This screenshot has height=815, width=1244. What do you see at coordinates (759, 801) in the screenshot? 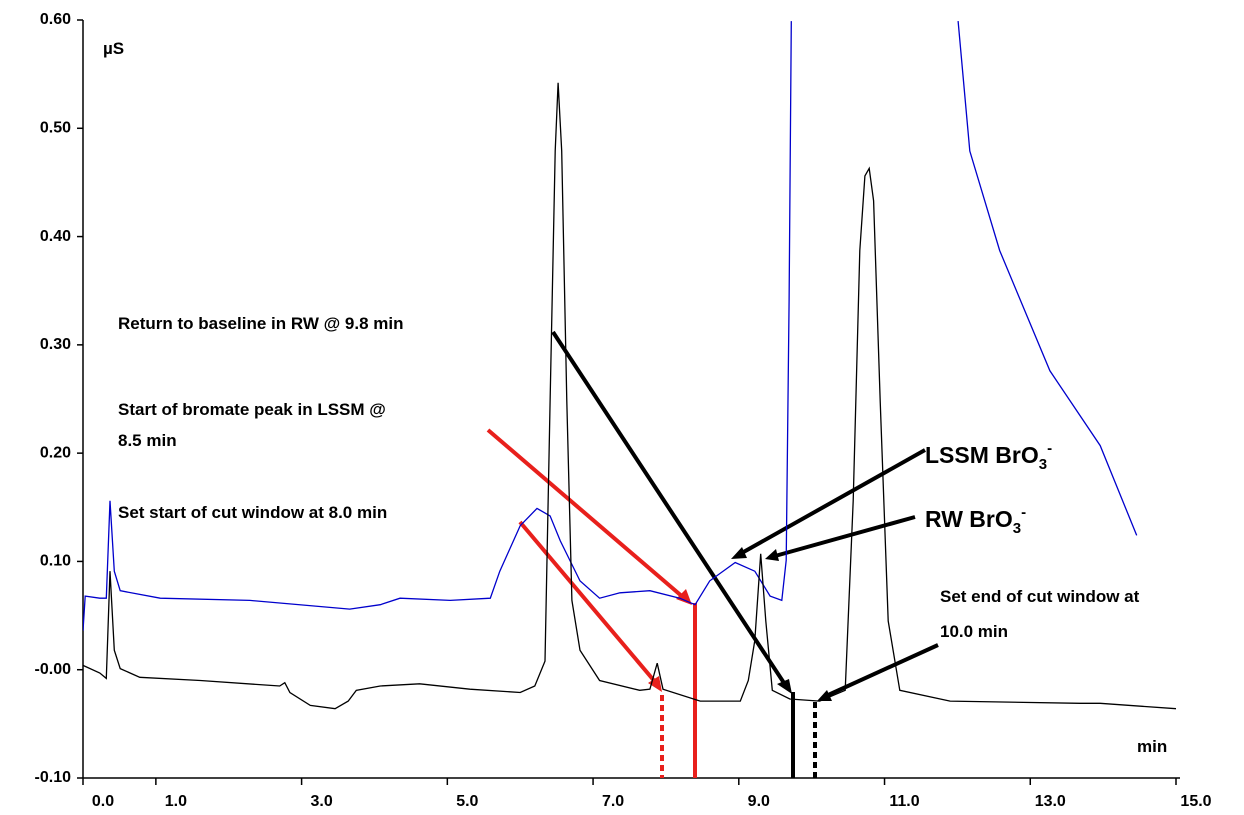
I see `x-tick-label: 9.0` at bounding box center [759, 801].